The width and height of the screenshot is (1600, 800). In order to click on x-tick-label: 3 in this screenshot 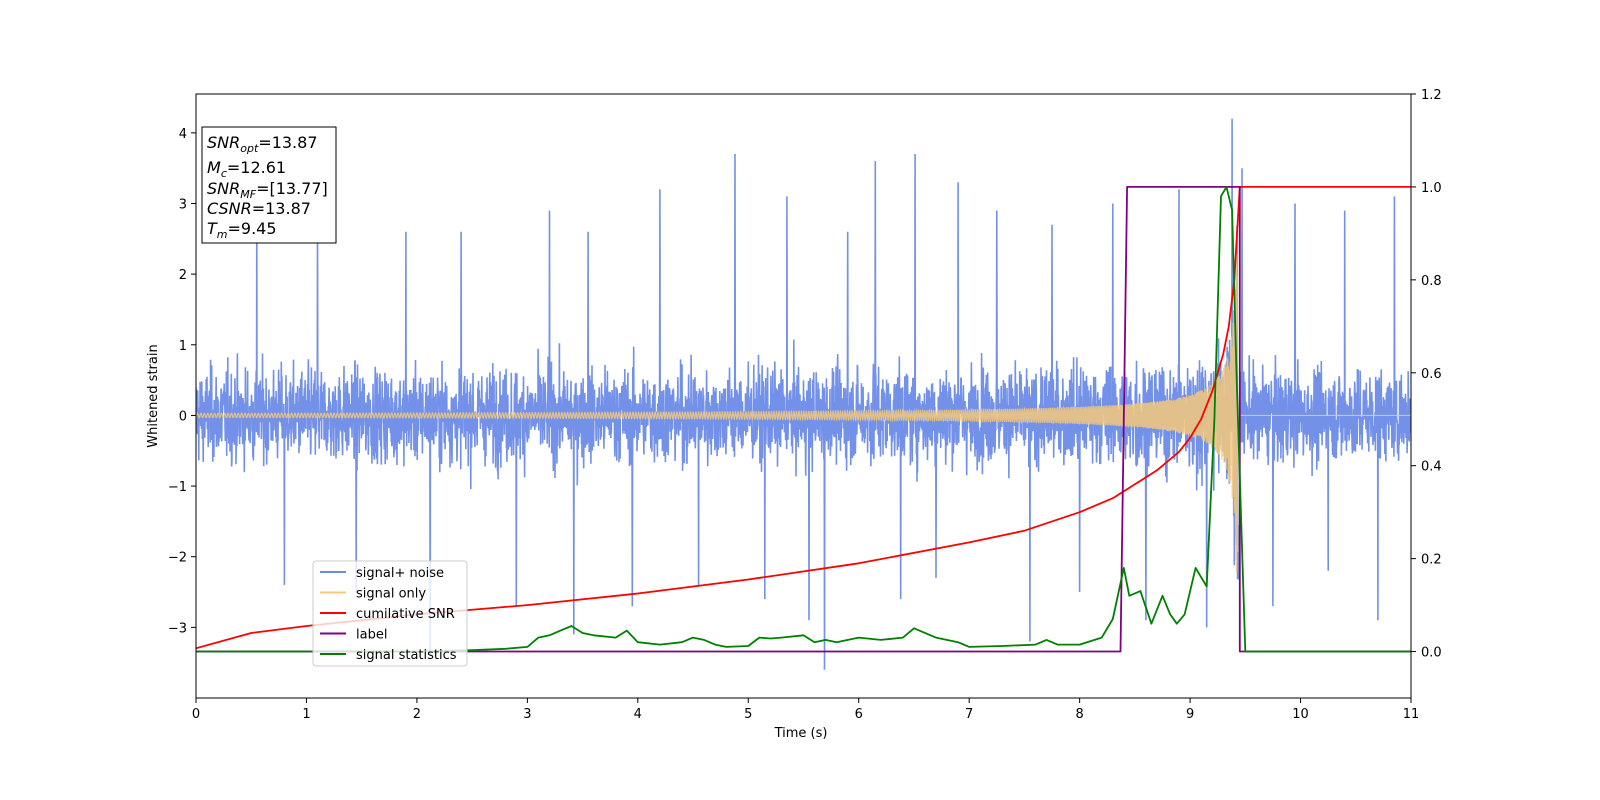, I will do `click(527, 714)`.